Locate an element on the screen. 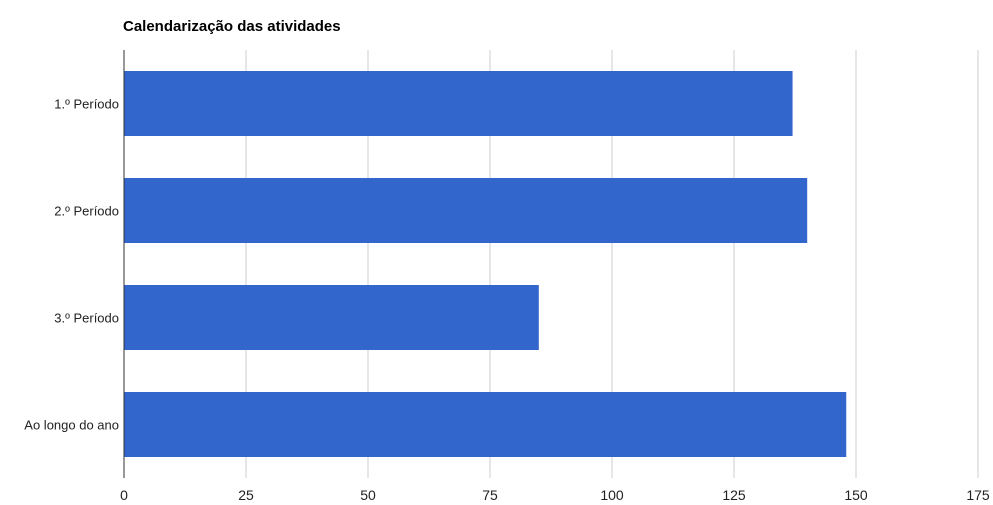 Image resolution: width=993 pixels, height=505 pixels. x-tick-label: 150 is located at coordinates (856, 495).